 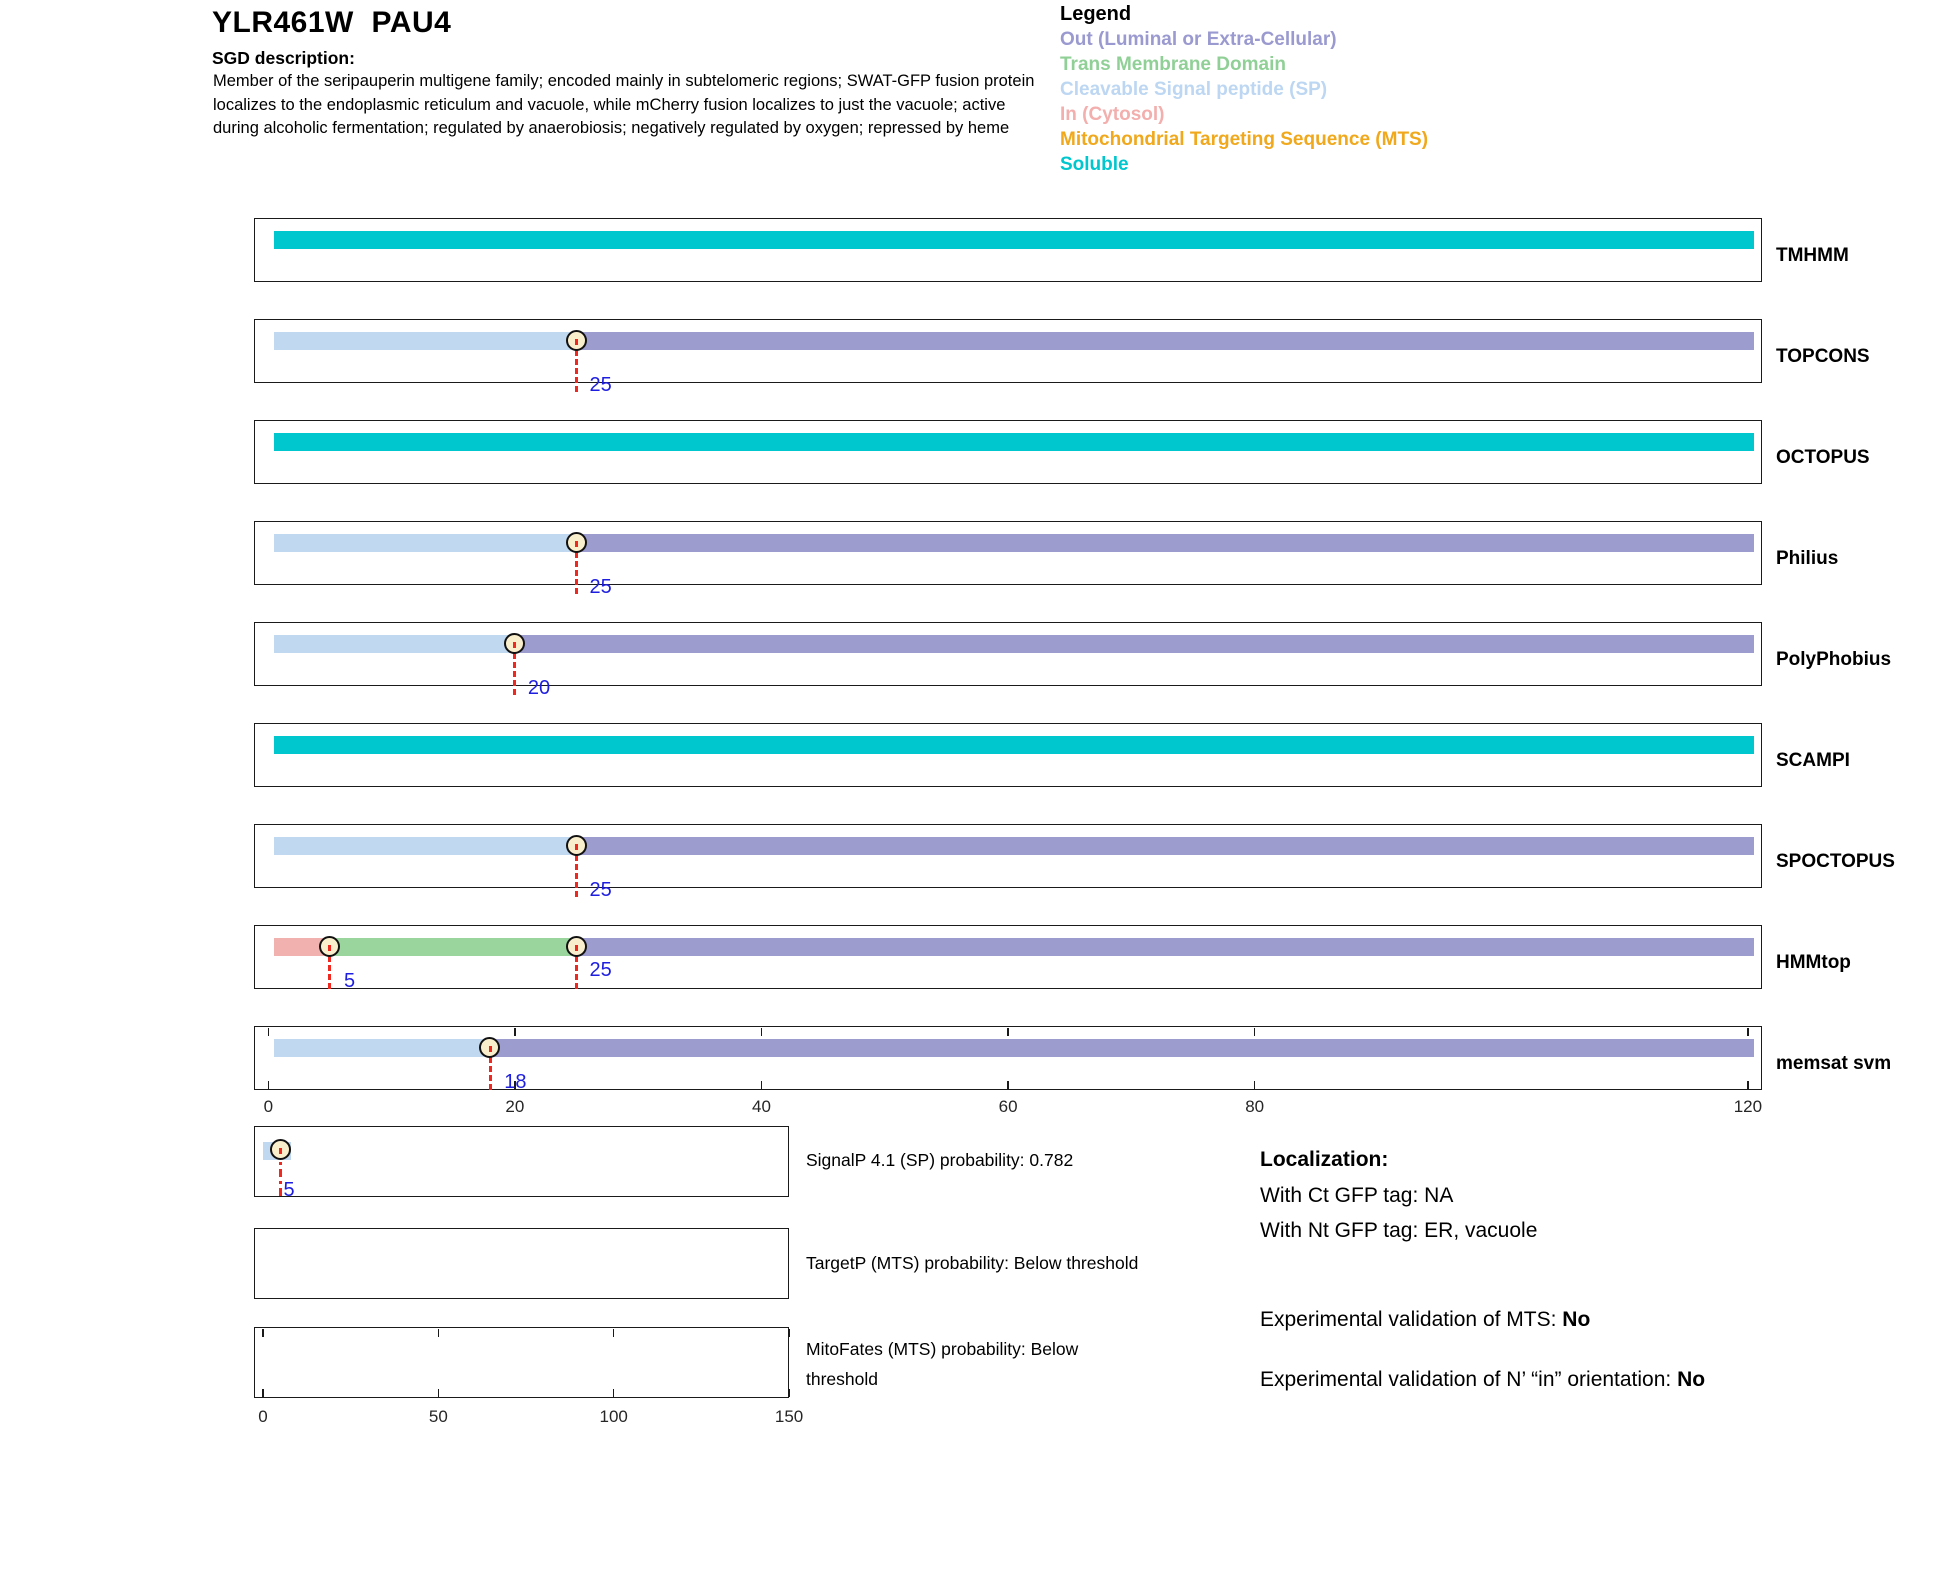 What do you see at coordinates (1834, 659) in the screenshot?
I see `track-label-PolyPhobius: PolyPhobius` at bounding box center [1834, 659].